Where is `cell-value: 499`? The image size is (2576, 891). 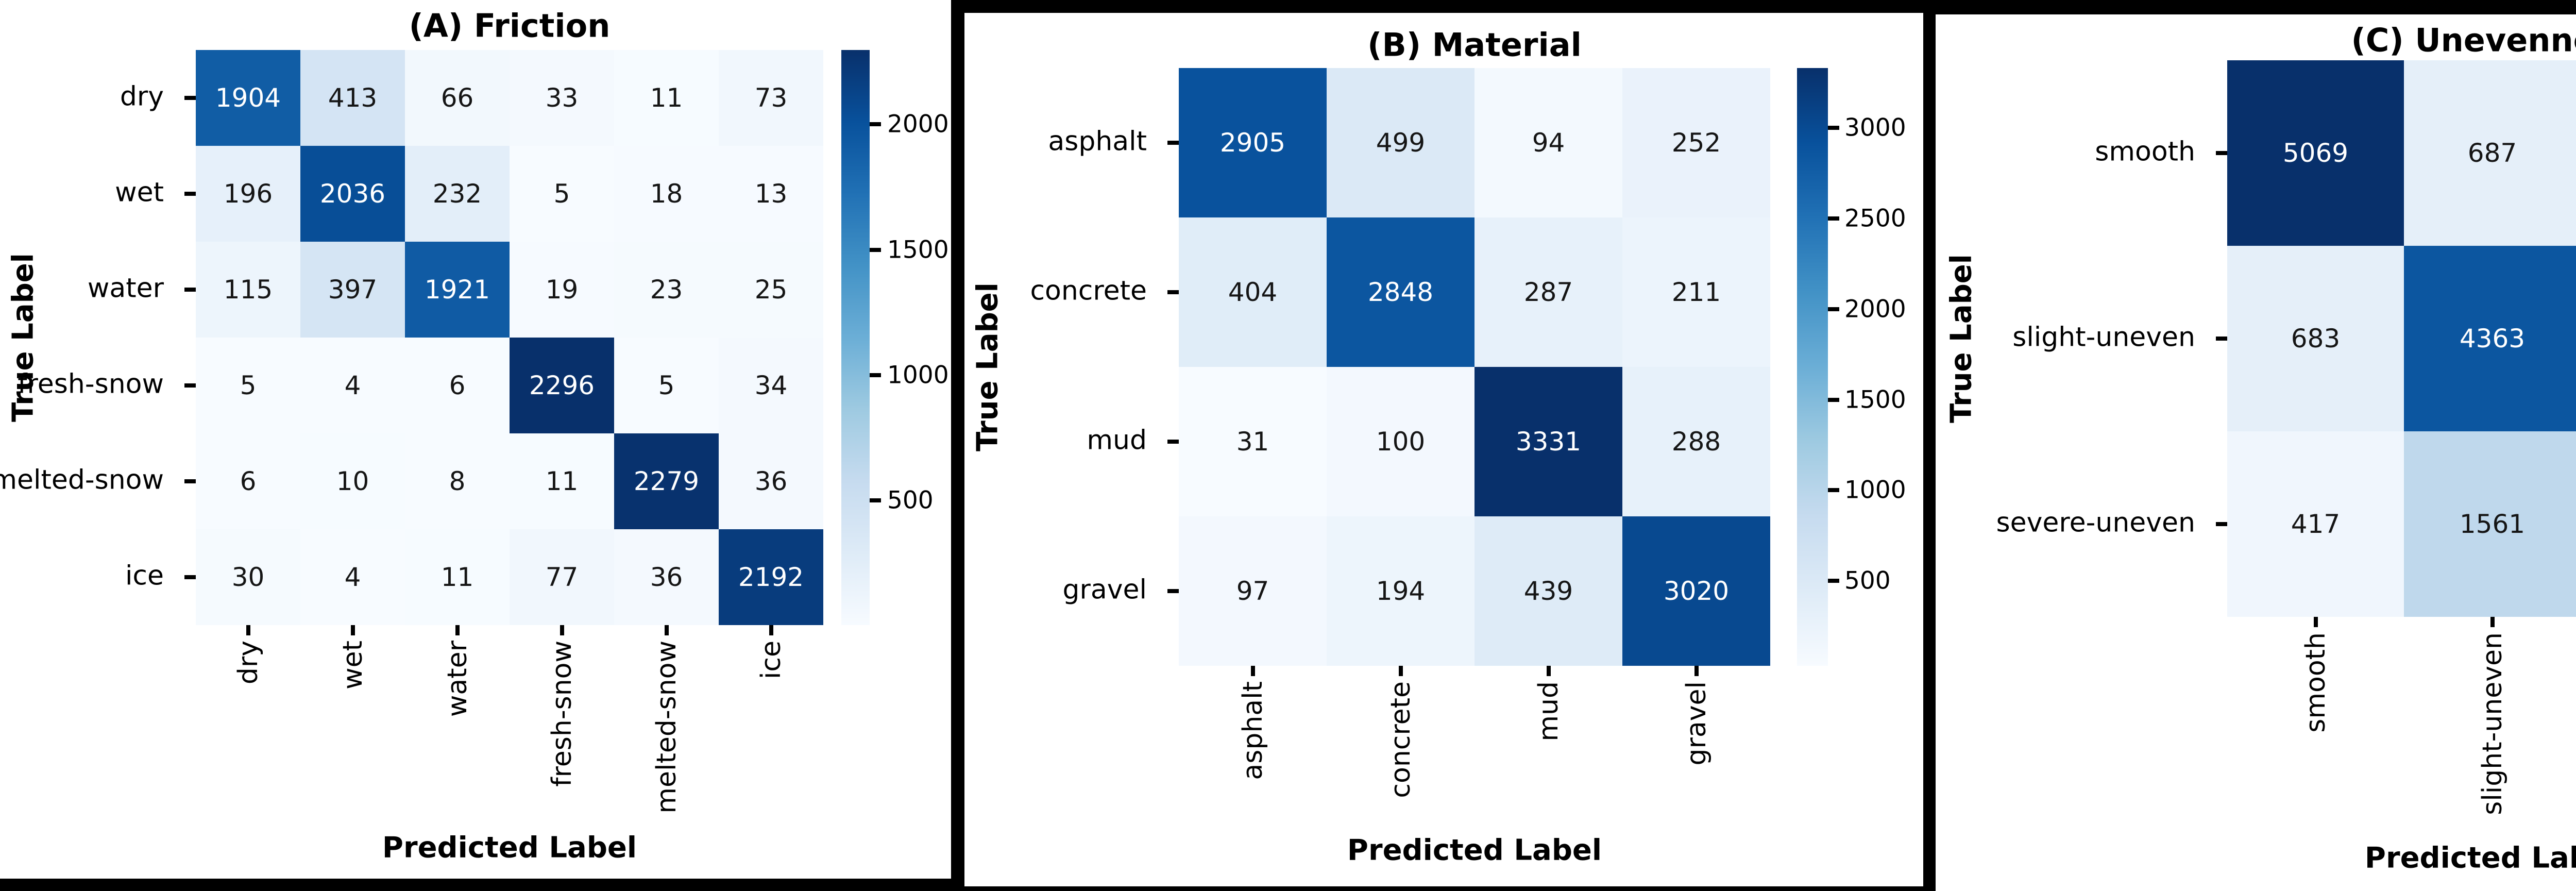
cell-value: 499 is located at coordinates (1401, 143).